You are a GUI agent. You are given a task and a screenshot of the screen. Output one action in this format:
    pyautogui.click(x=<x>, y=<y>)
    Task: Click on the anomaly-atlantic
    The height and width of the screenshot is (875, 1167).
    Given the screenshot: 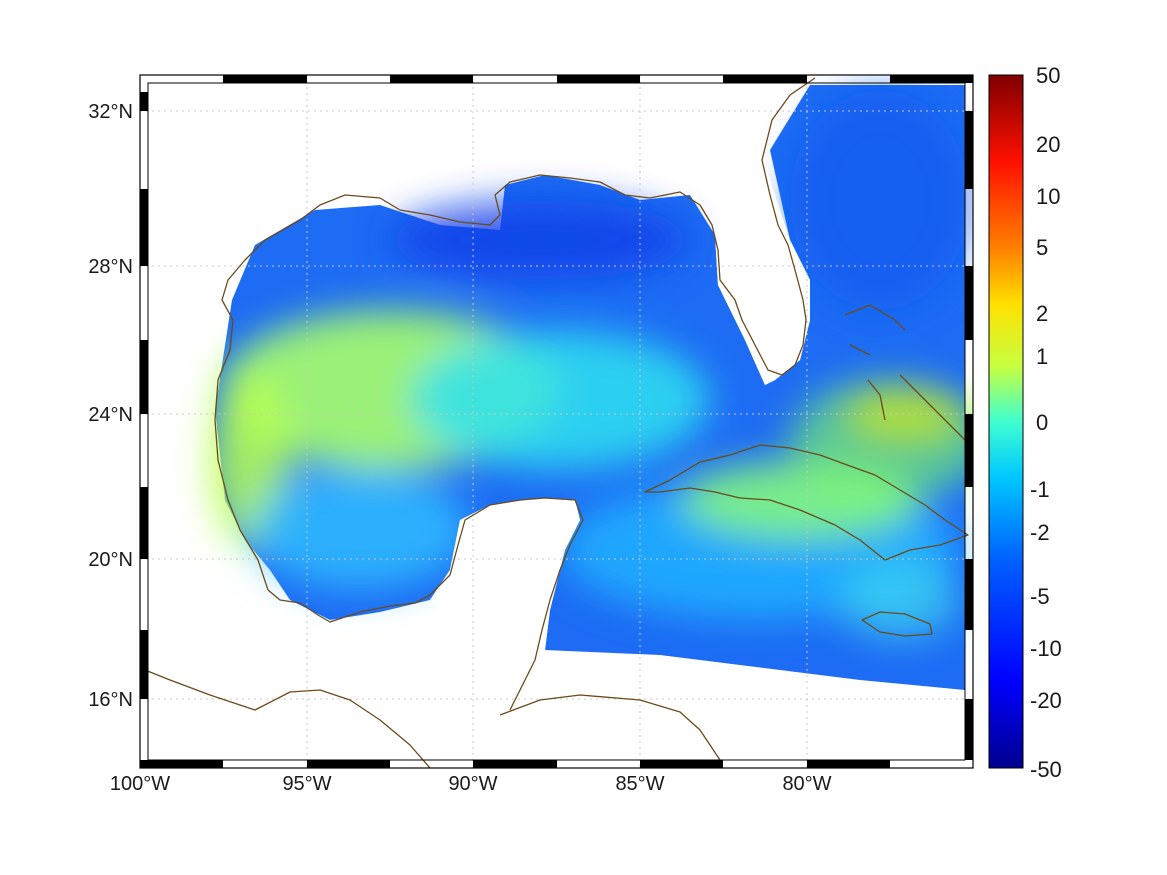 What is the action you would take?
    pyautogui.click(x=880, y=200)
    